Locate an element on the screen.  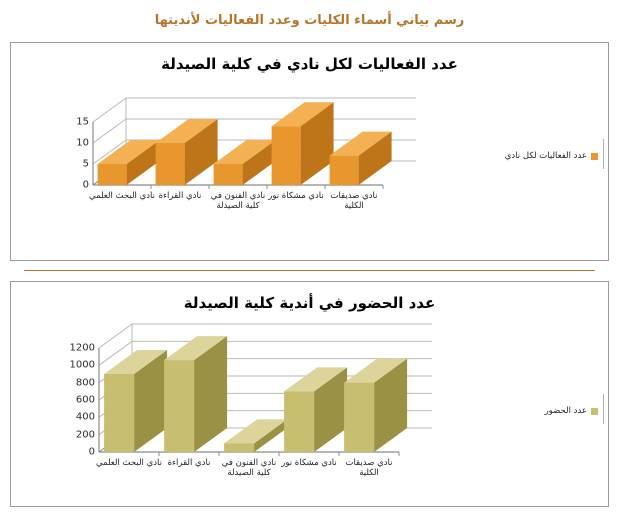
chart-title-events: عدد الفعاليات لكل نادي في كلية الصيدلة is located at coordinates (309, 64).